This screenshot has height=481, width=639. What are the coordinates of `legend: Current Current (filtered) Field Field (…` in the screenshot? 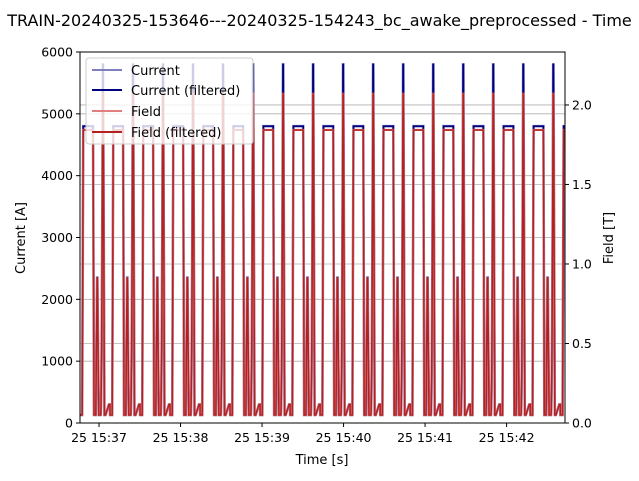 It's located at (169, 101).